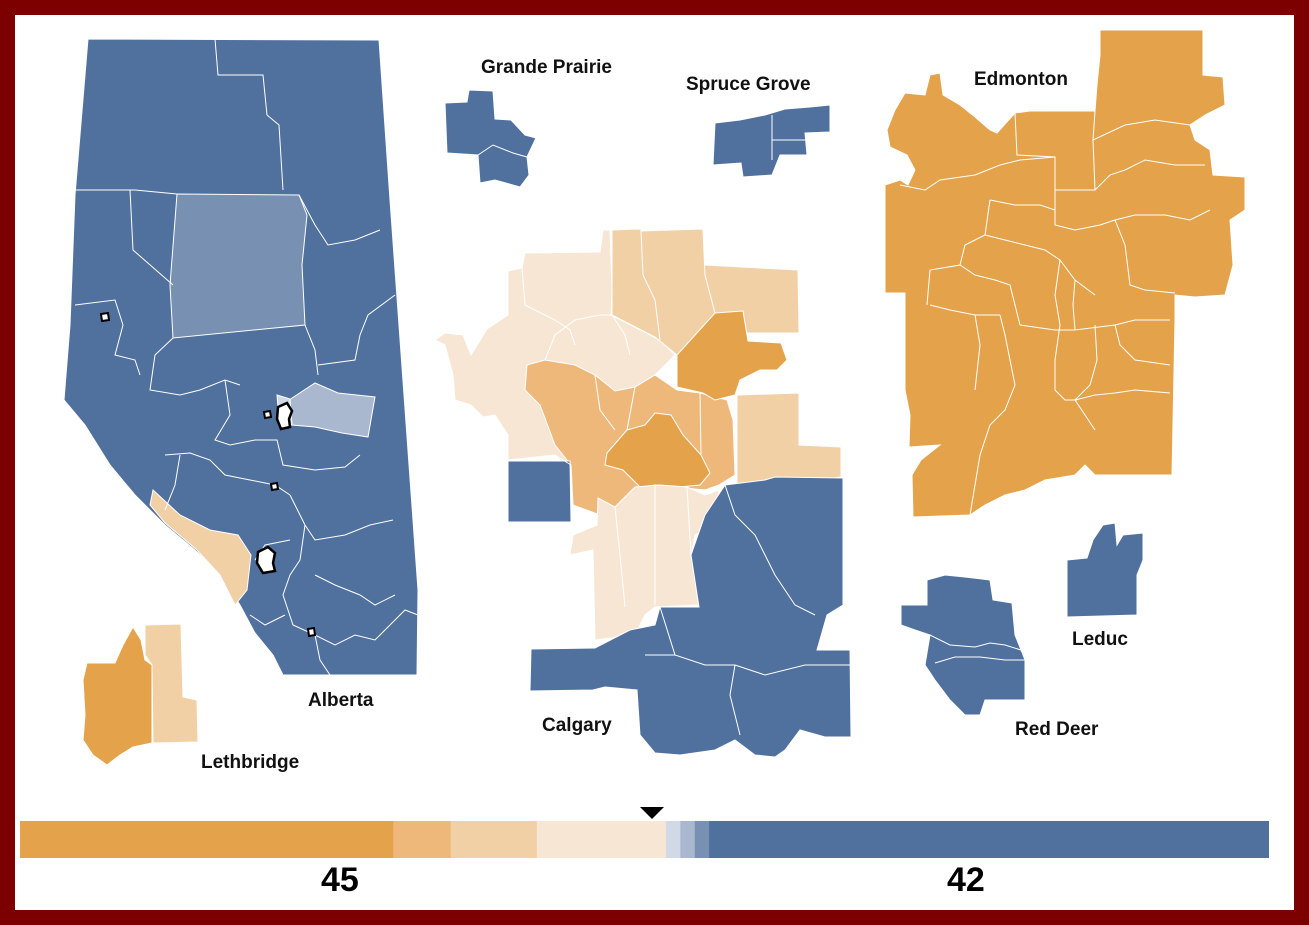  What do you see at coordinates (789, 439) in the screenshot?
I see `calgary-east-ridings` at bounding box center [789, 439].